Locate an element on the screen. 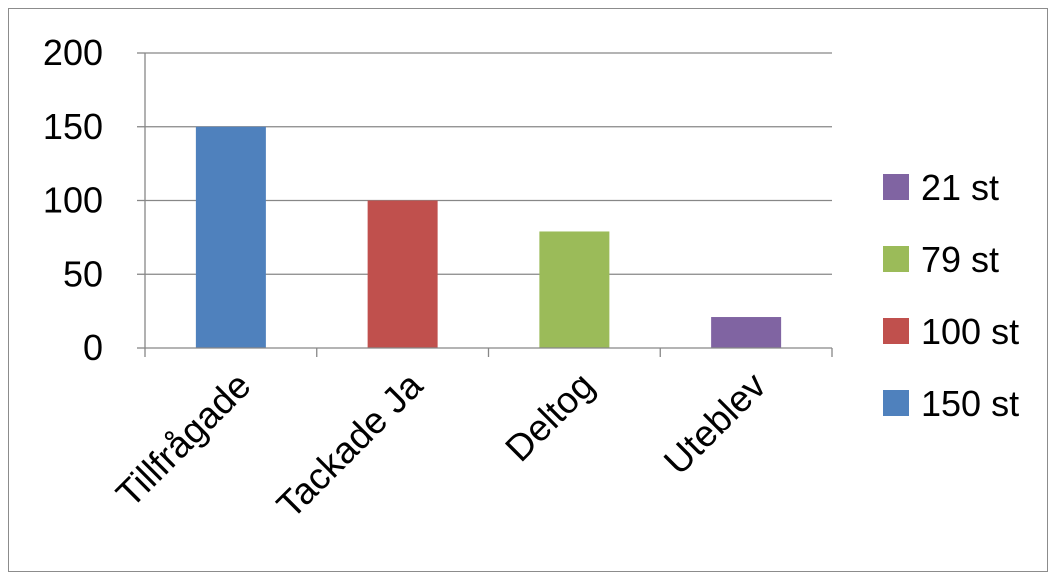  y-tick-label: 50 is located at coordinates (83, 273).